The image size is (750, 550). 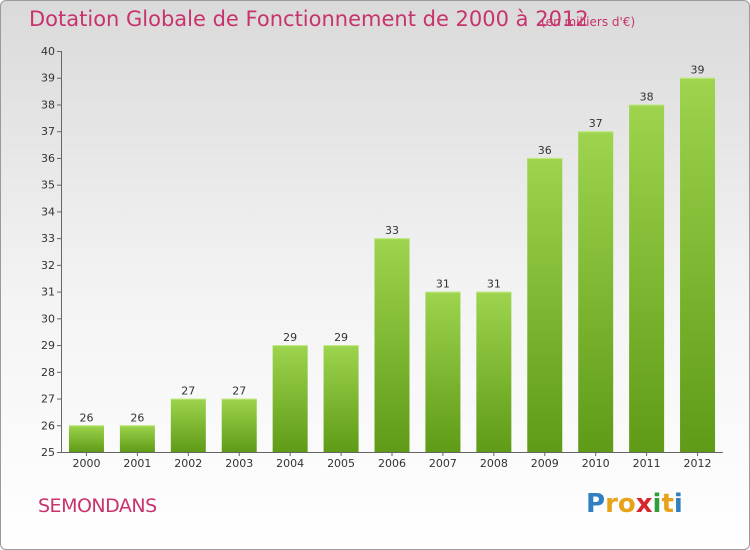 What do you see at coordinates (341, 463) in the screenshot?
I see `x-tick-label-2005: 2005` at bounding box center [341, 463].